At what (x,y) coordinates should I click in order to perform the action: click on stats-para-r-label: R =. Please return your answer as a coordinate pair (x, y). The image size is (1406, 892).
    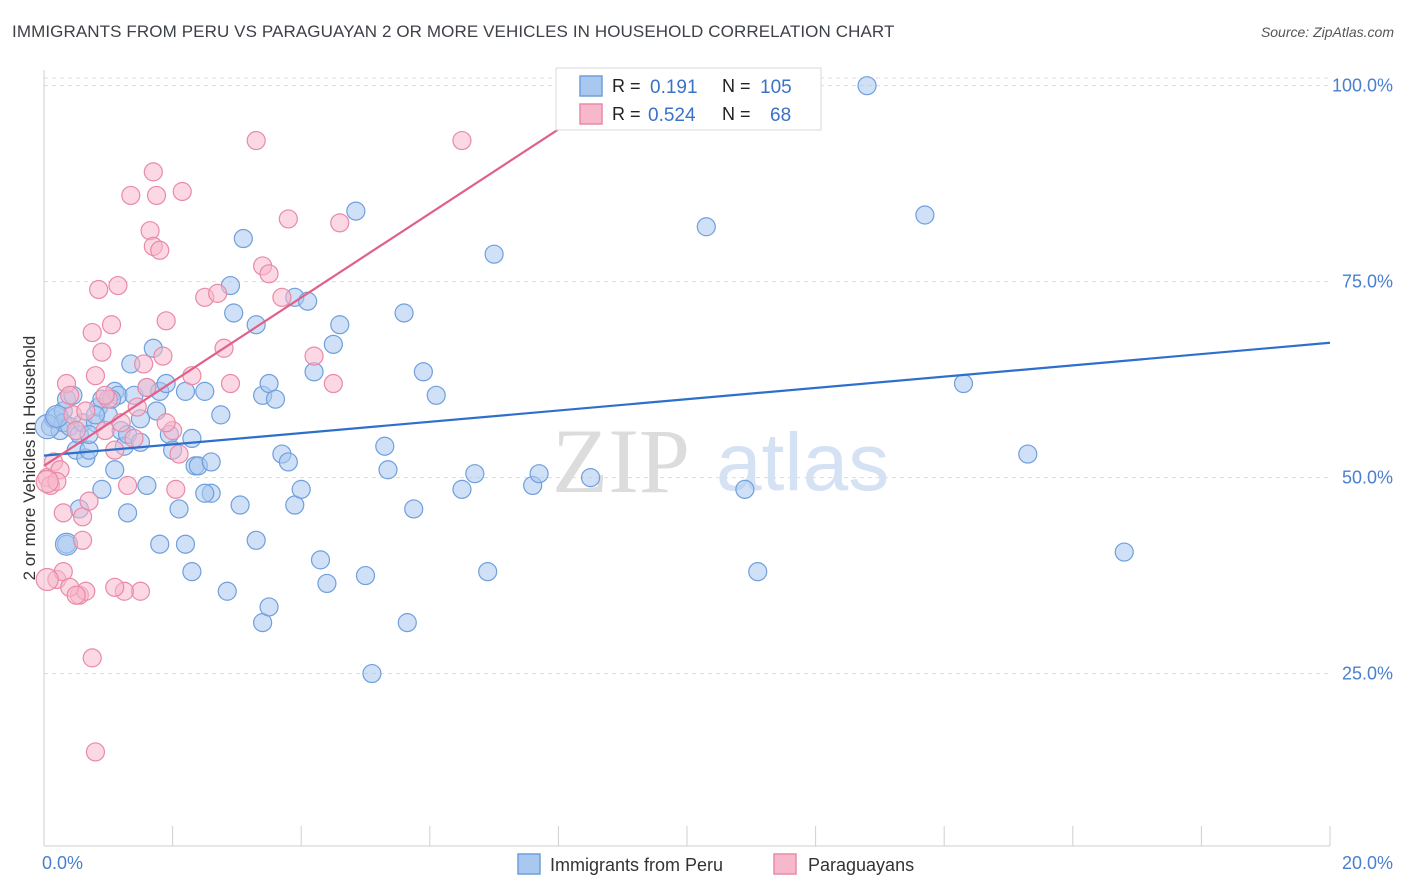
    Looking at the image, I should click on (626, 114).